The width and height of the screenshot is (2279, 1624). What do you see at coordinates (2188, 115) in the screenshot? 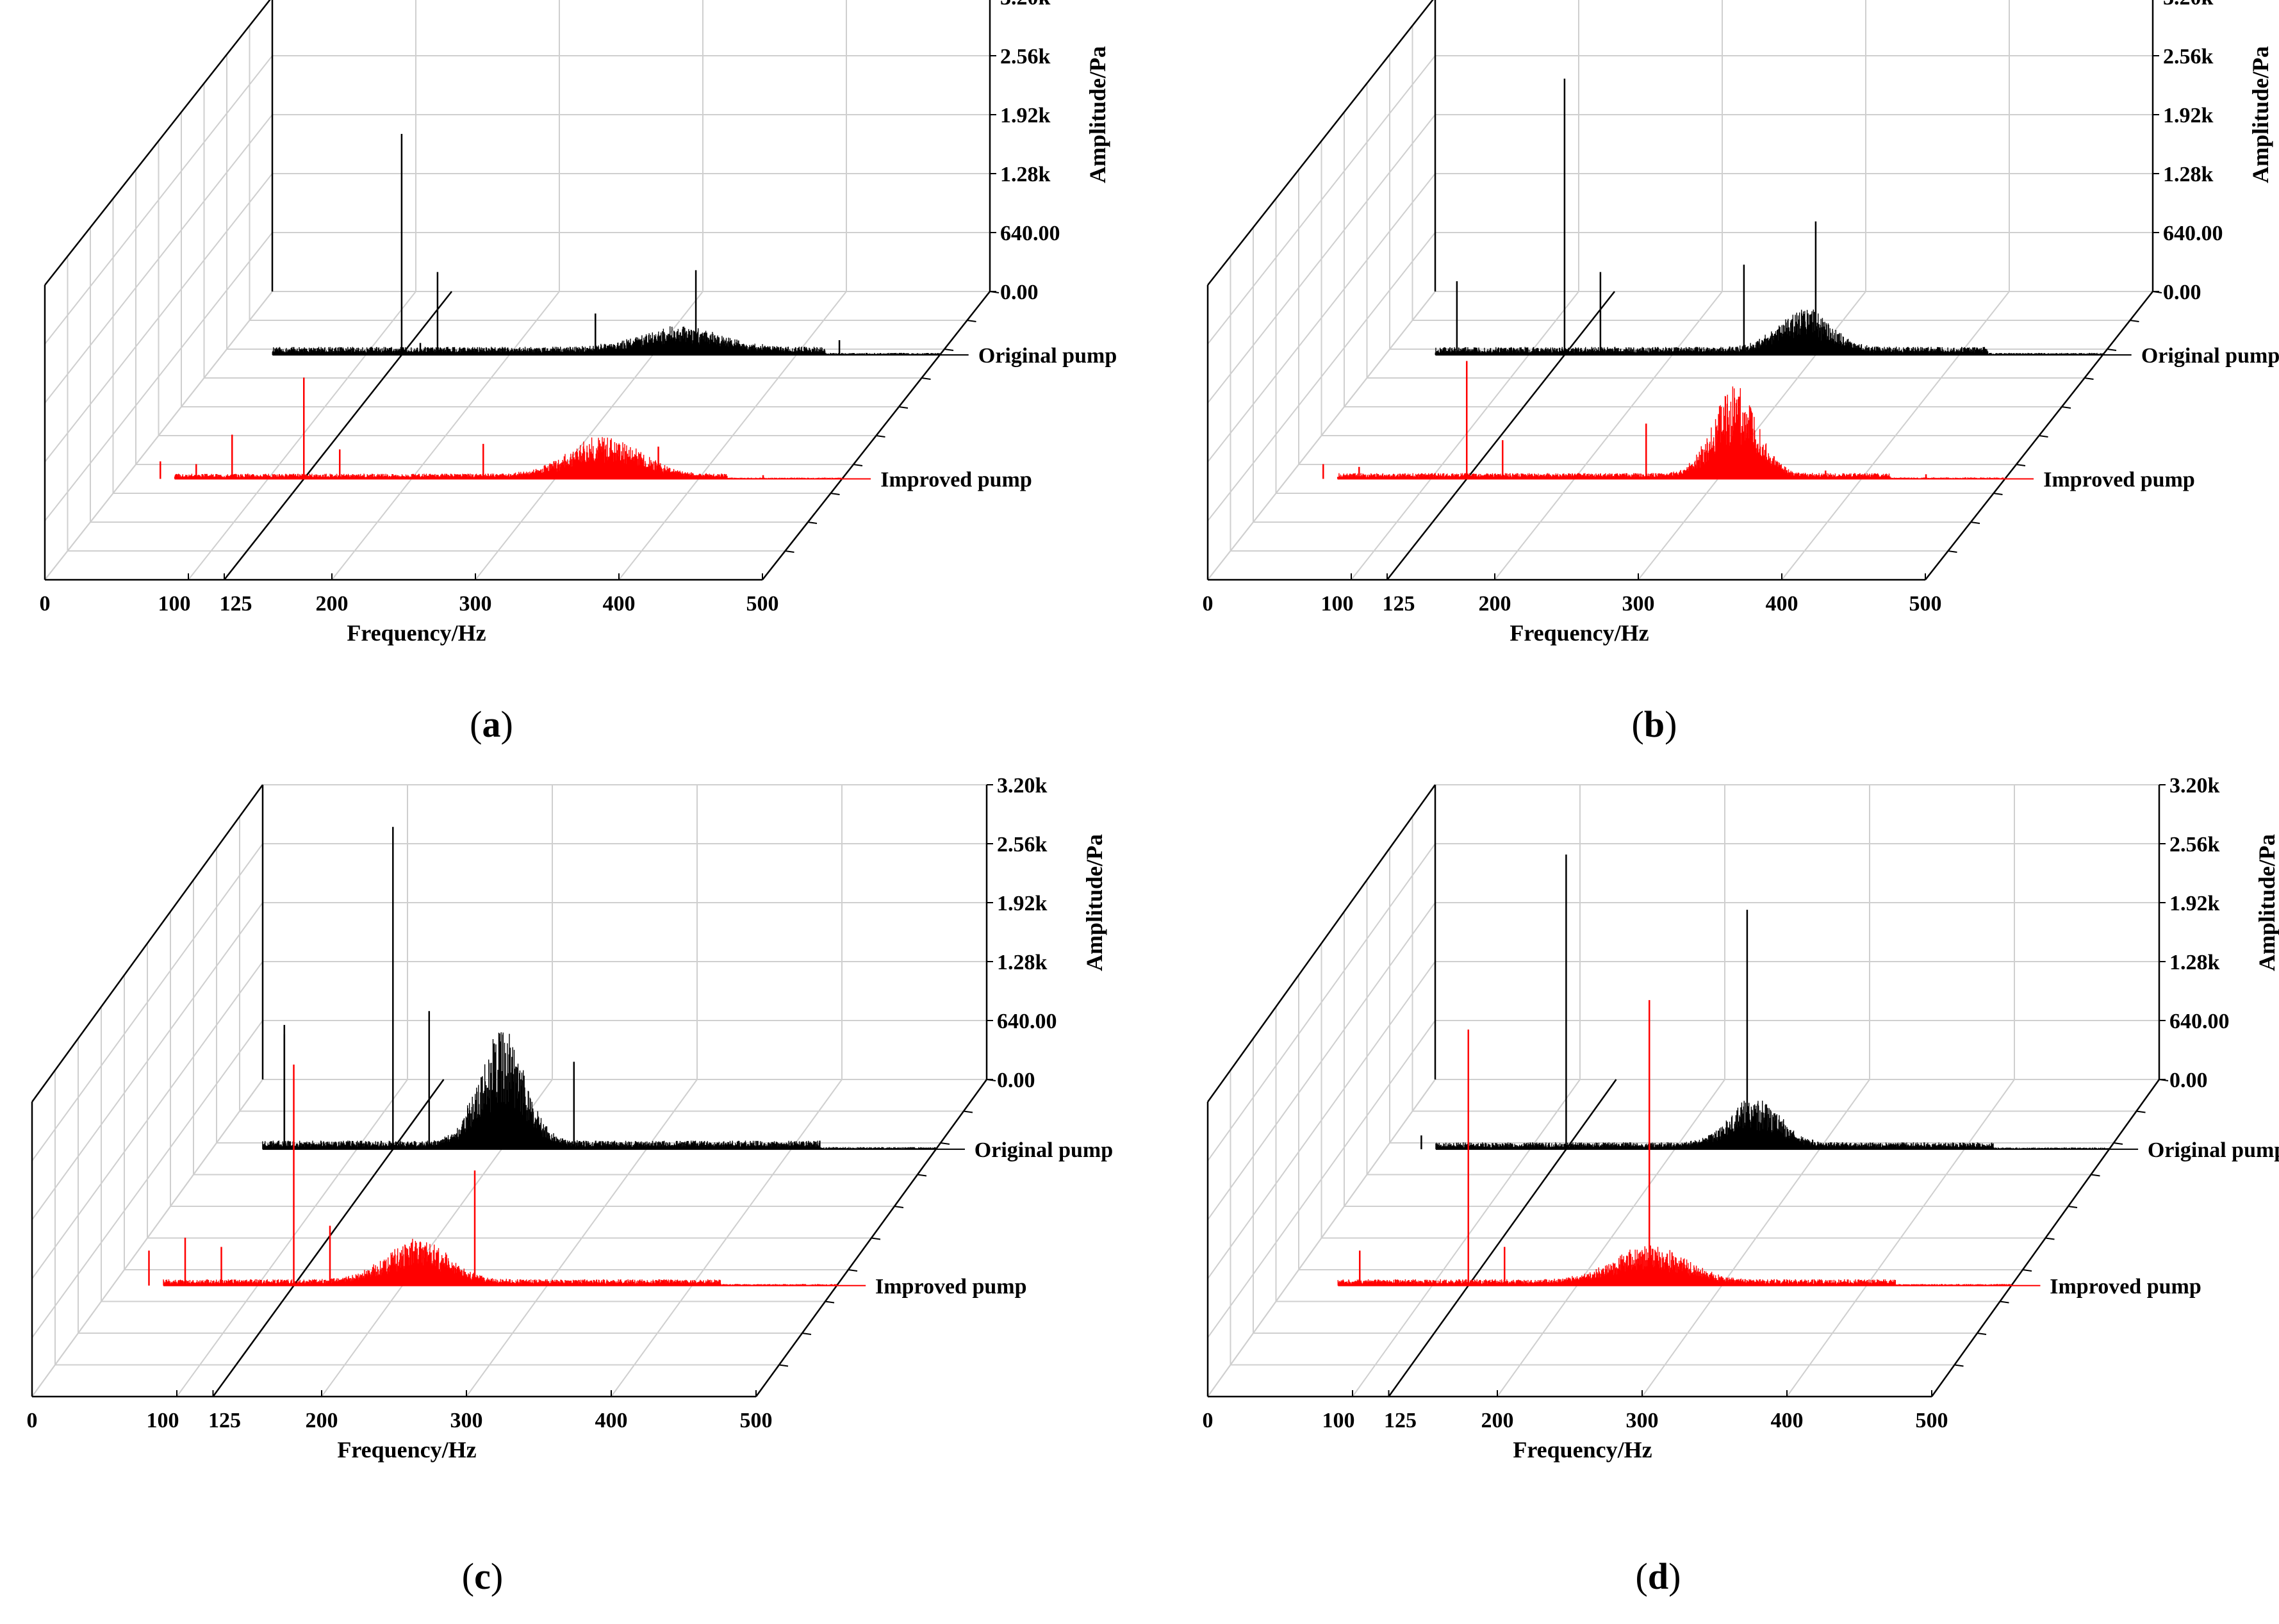
I see `z-tick-label: 1.92k` at bounding box center [2188, 115].